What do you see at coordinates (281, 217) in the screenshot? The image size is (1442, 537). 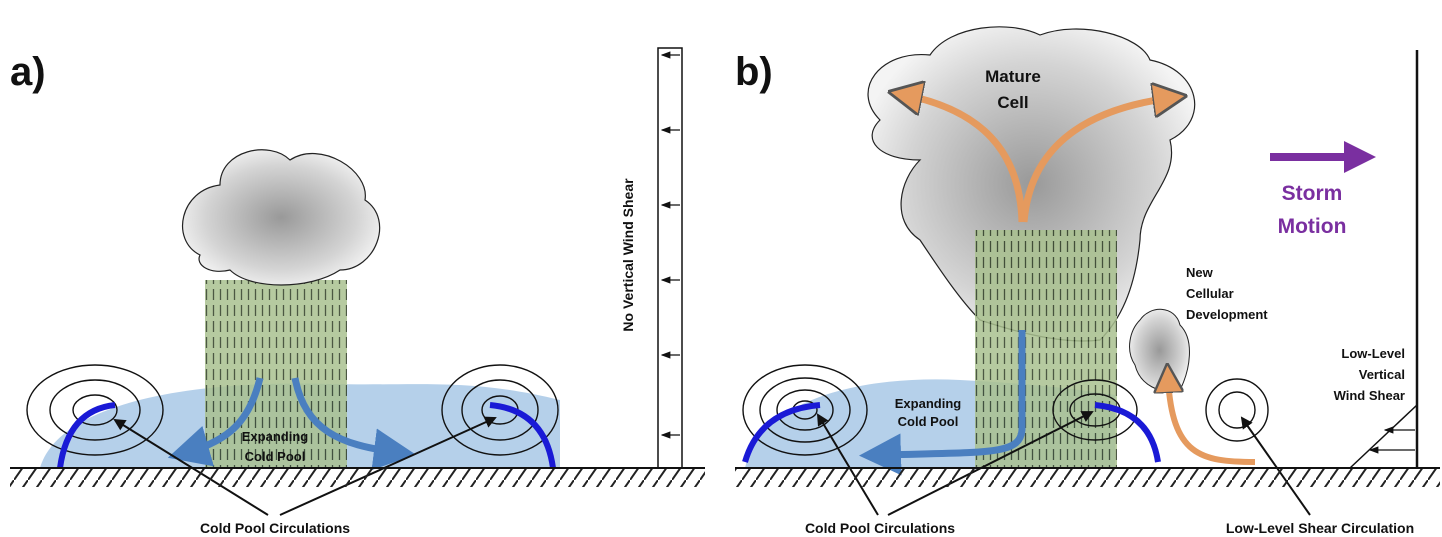 I see `cloud` at bounding box center [281, 217].